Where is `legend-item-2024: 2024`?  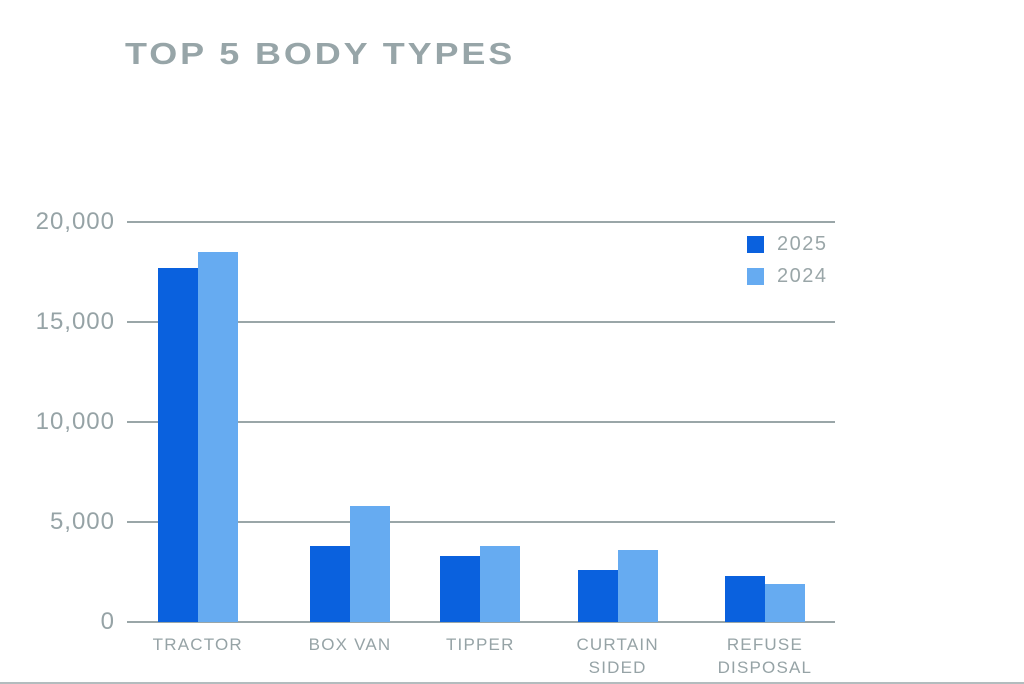 legend-item-2024: 2024 is located at coordinates (787, 276).